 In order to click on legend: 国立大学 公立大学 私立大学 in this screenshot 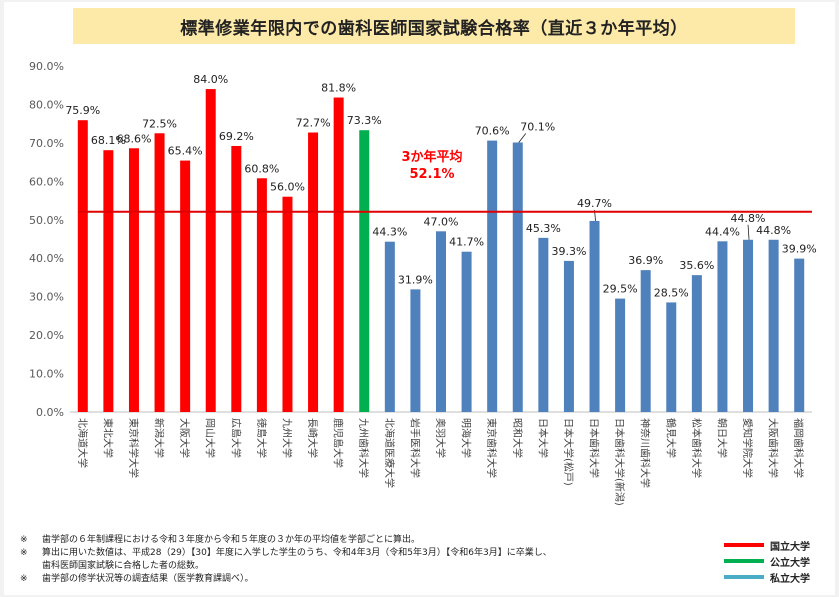, I will do `click(779, 561)`.